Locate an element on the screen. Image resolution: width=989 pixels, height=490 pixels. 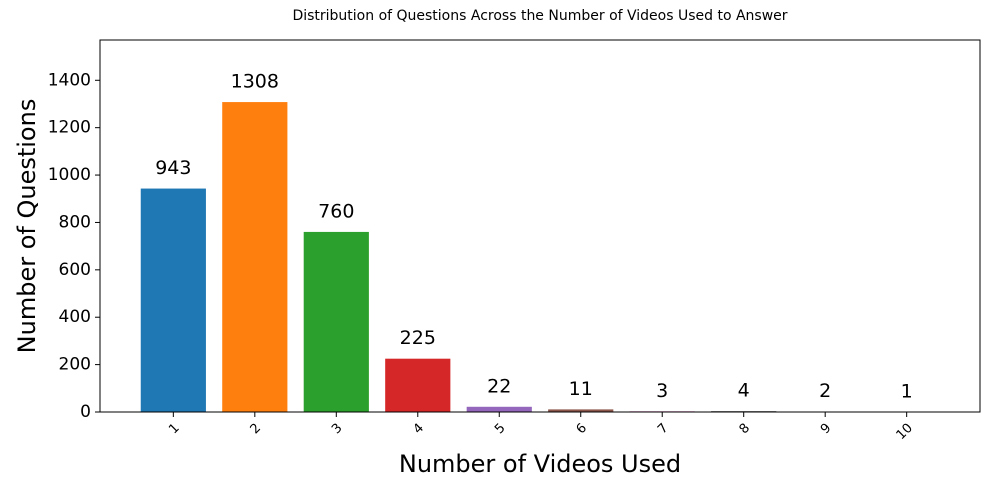
y-tick-label: 600 is located at coordinates (75, 270).